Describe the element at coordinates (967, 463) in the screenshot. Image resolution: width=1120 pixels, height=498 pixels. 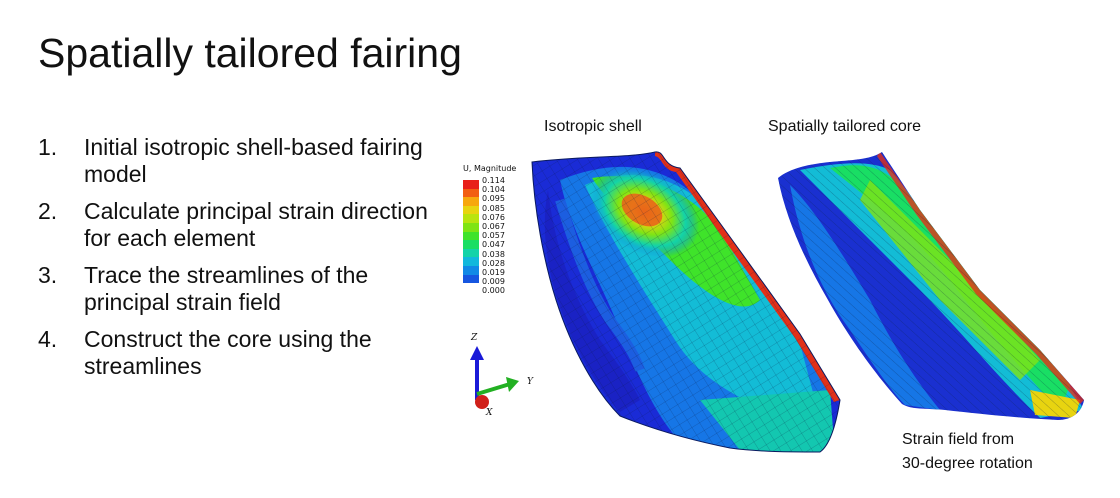
I see `caption-line-2: 30-degree rotation` at that location.